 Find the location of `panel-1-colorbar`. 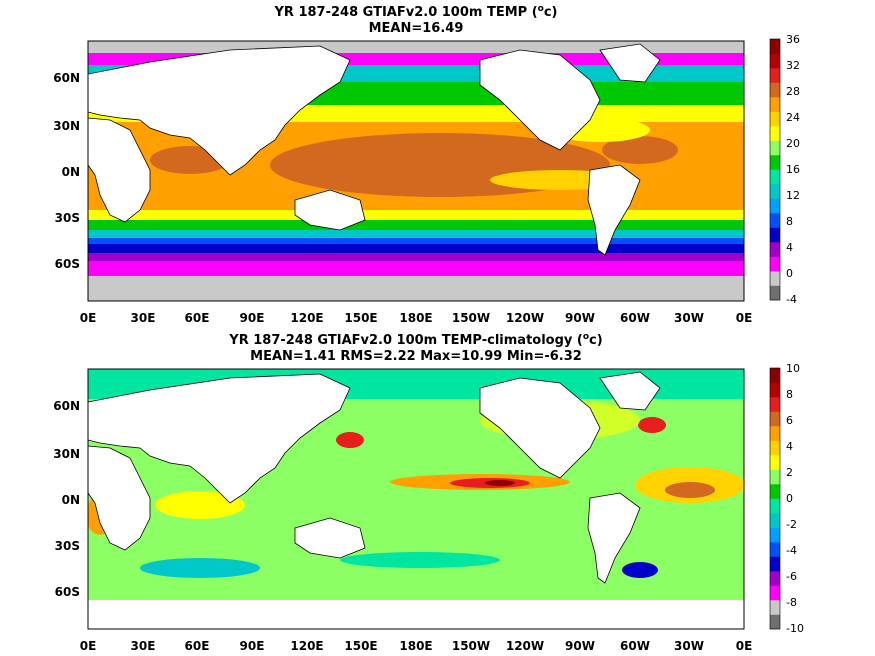

panel-1-colorbar is located at coordinates (775, 169).